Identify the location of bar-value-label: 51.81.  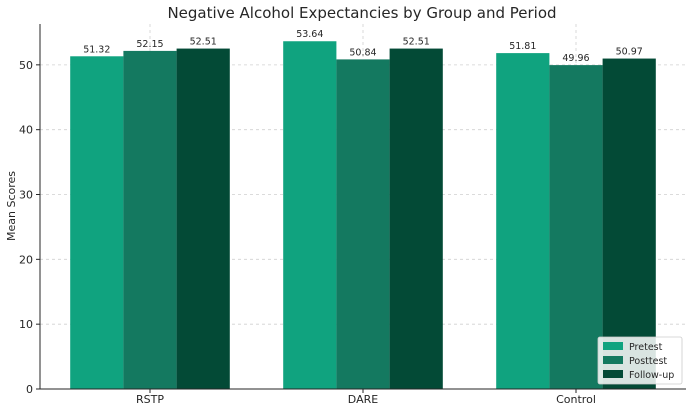
(522, 46).